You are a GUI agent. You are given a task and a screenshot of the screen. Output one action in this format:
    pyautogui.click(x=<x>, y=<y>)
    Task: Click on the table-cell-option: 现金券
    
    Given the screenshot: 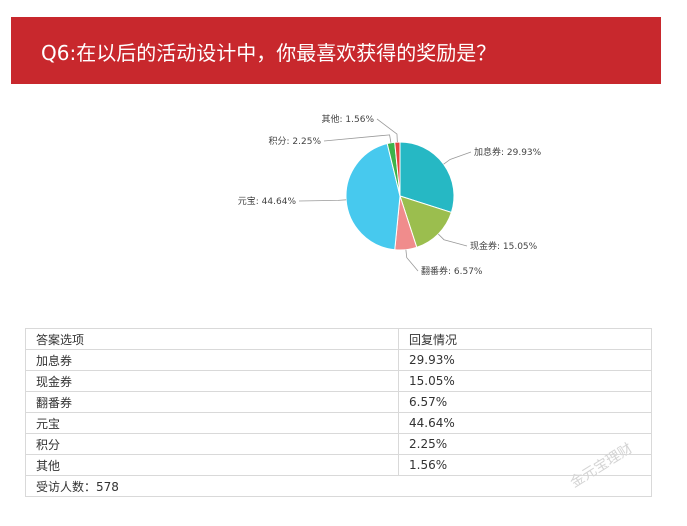 What is the action you would take?
    pyautogui.click(x=212, y=381)
    